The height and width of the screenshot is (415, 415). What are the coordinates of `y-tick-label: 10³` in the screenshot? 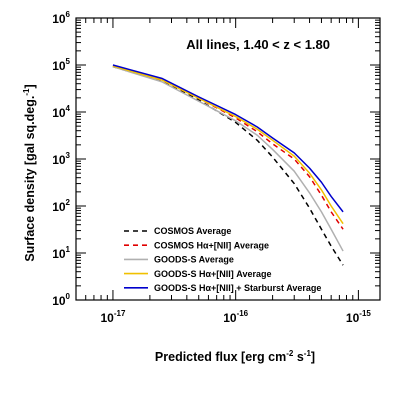 It's located at (61, 159).